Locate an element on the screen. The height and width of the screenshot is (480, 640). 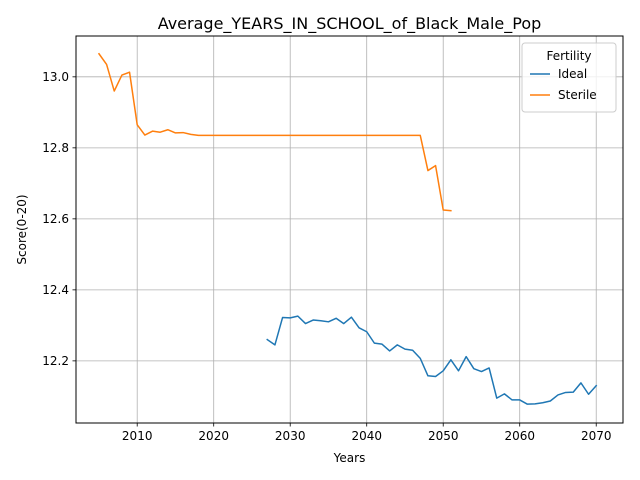
y-axis-ticks: 12.2 12.4 12.6 12.8 13.0 is located at coordinates (59, 219).